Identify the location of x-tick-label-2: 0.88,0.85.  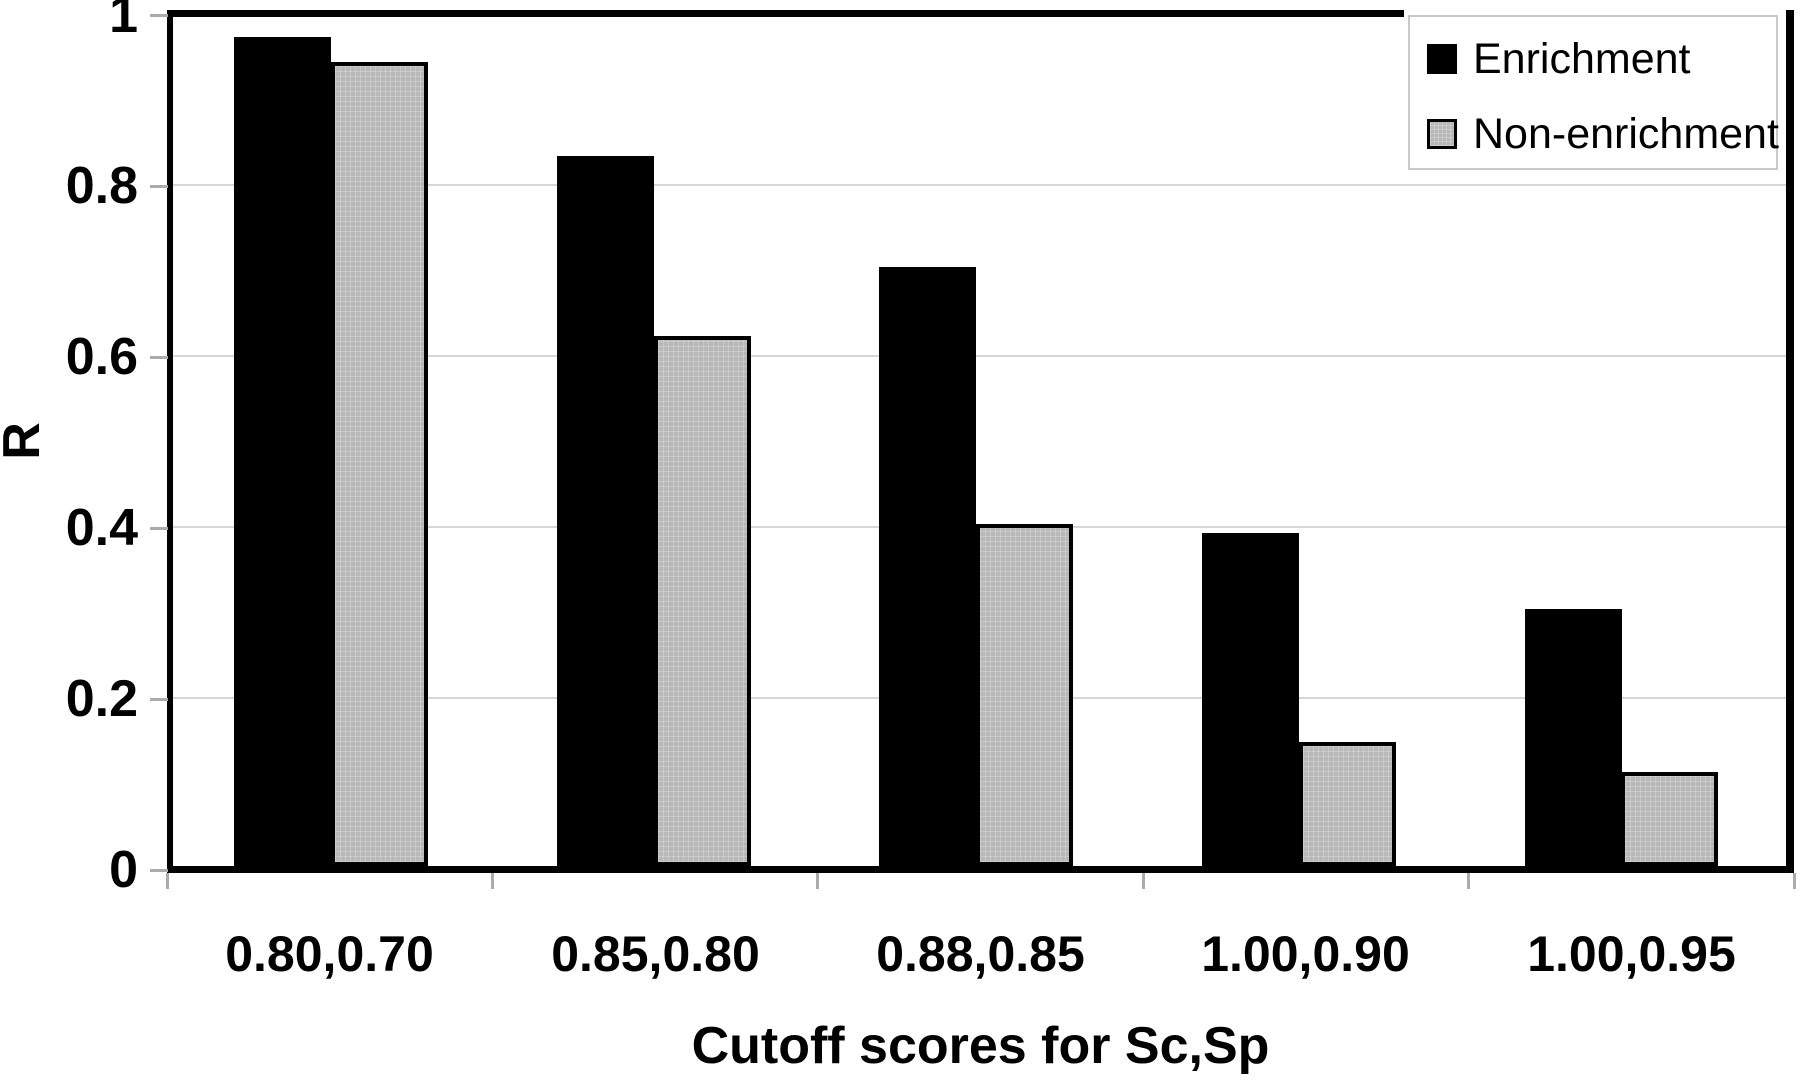
(980, 954).